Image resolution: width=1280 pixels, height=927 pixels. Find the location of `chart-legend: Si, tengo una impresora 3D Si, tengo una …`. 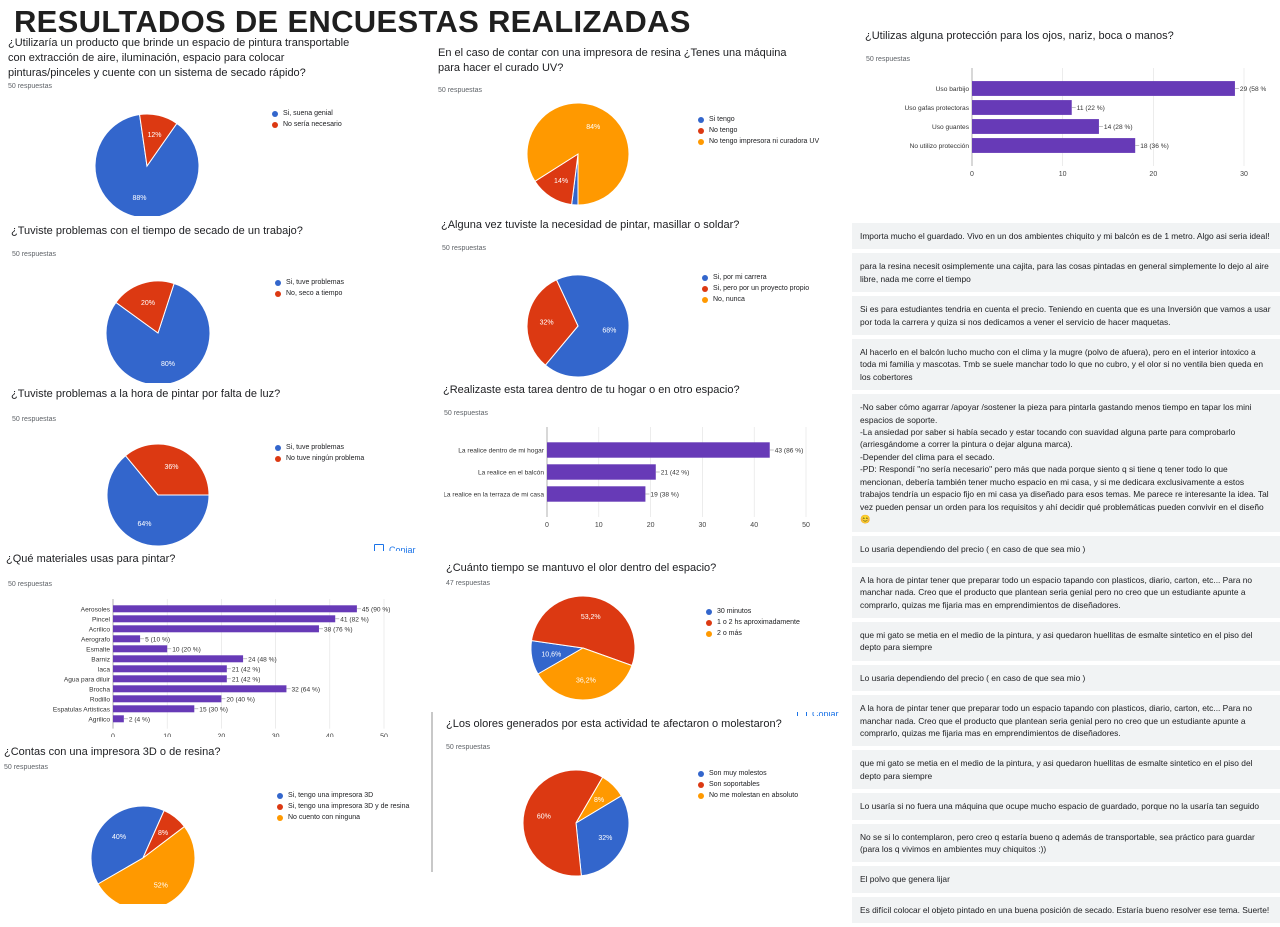

chart-legend: Si, tengo una impresora 3D Si, tengo una … is located at coordinates (343, 806).